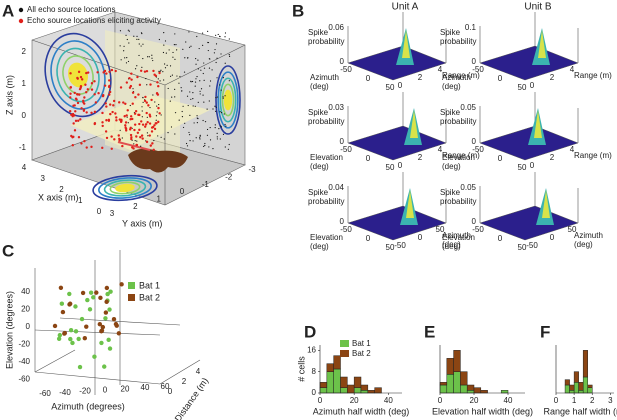 The height and width of the screenshot is (420, 617). Describe the element at coordinates (149, 297) in the screenshot. I see `legend-label: Bat 2` at that location.